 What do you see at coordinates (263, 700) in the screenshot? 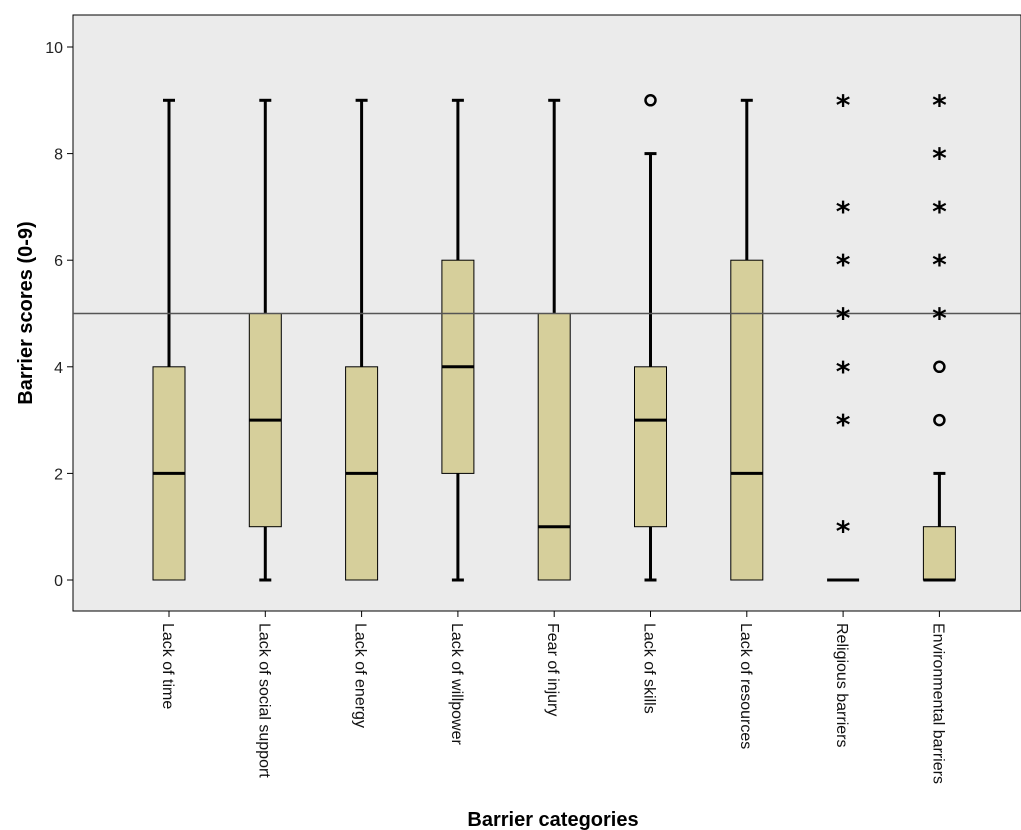
I see `category-label: Lack of social support` at bounding box center [263, 700].